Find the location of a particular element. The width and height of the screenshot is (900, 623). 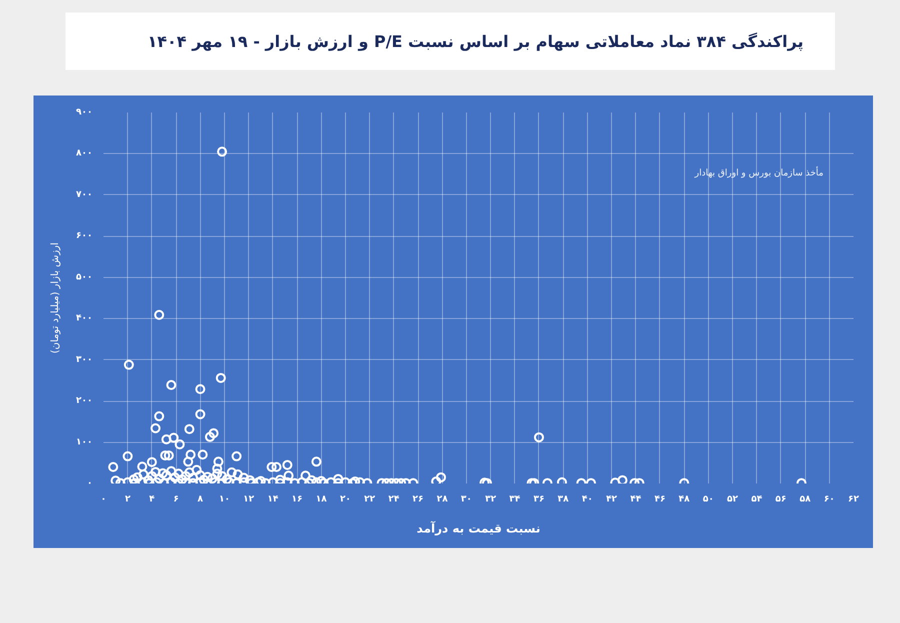

x-tick-label: ۲۲ is located at coordinates (370, 499).